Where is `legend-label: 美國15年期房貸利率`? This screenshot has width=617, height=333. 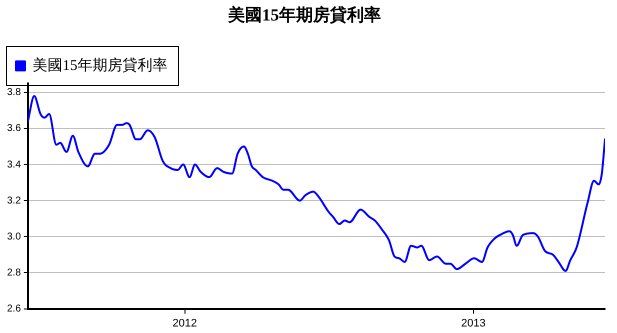
legend-label: 美國15年期房貸利率 is located at coordinates (100, 65).